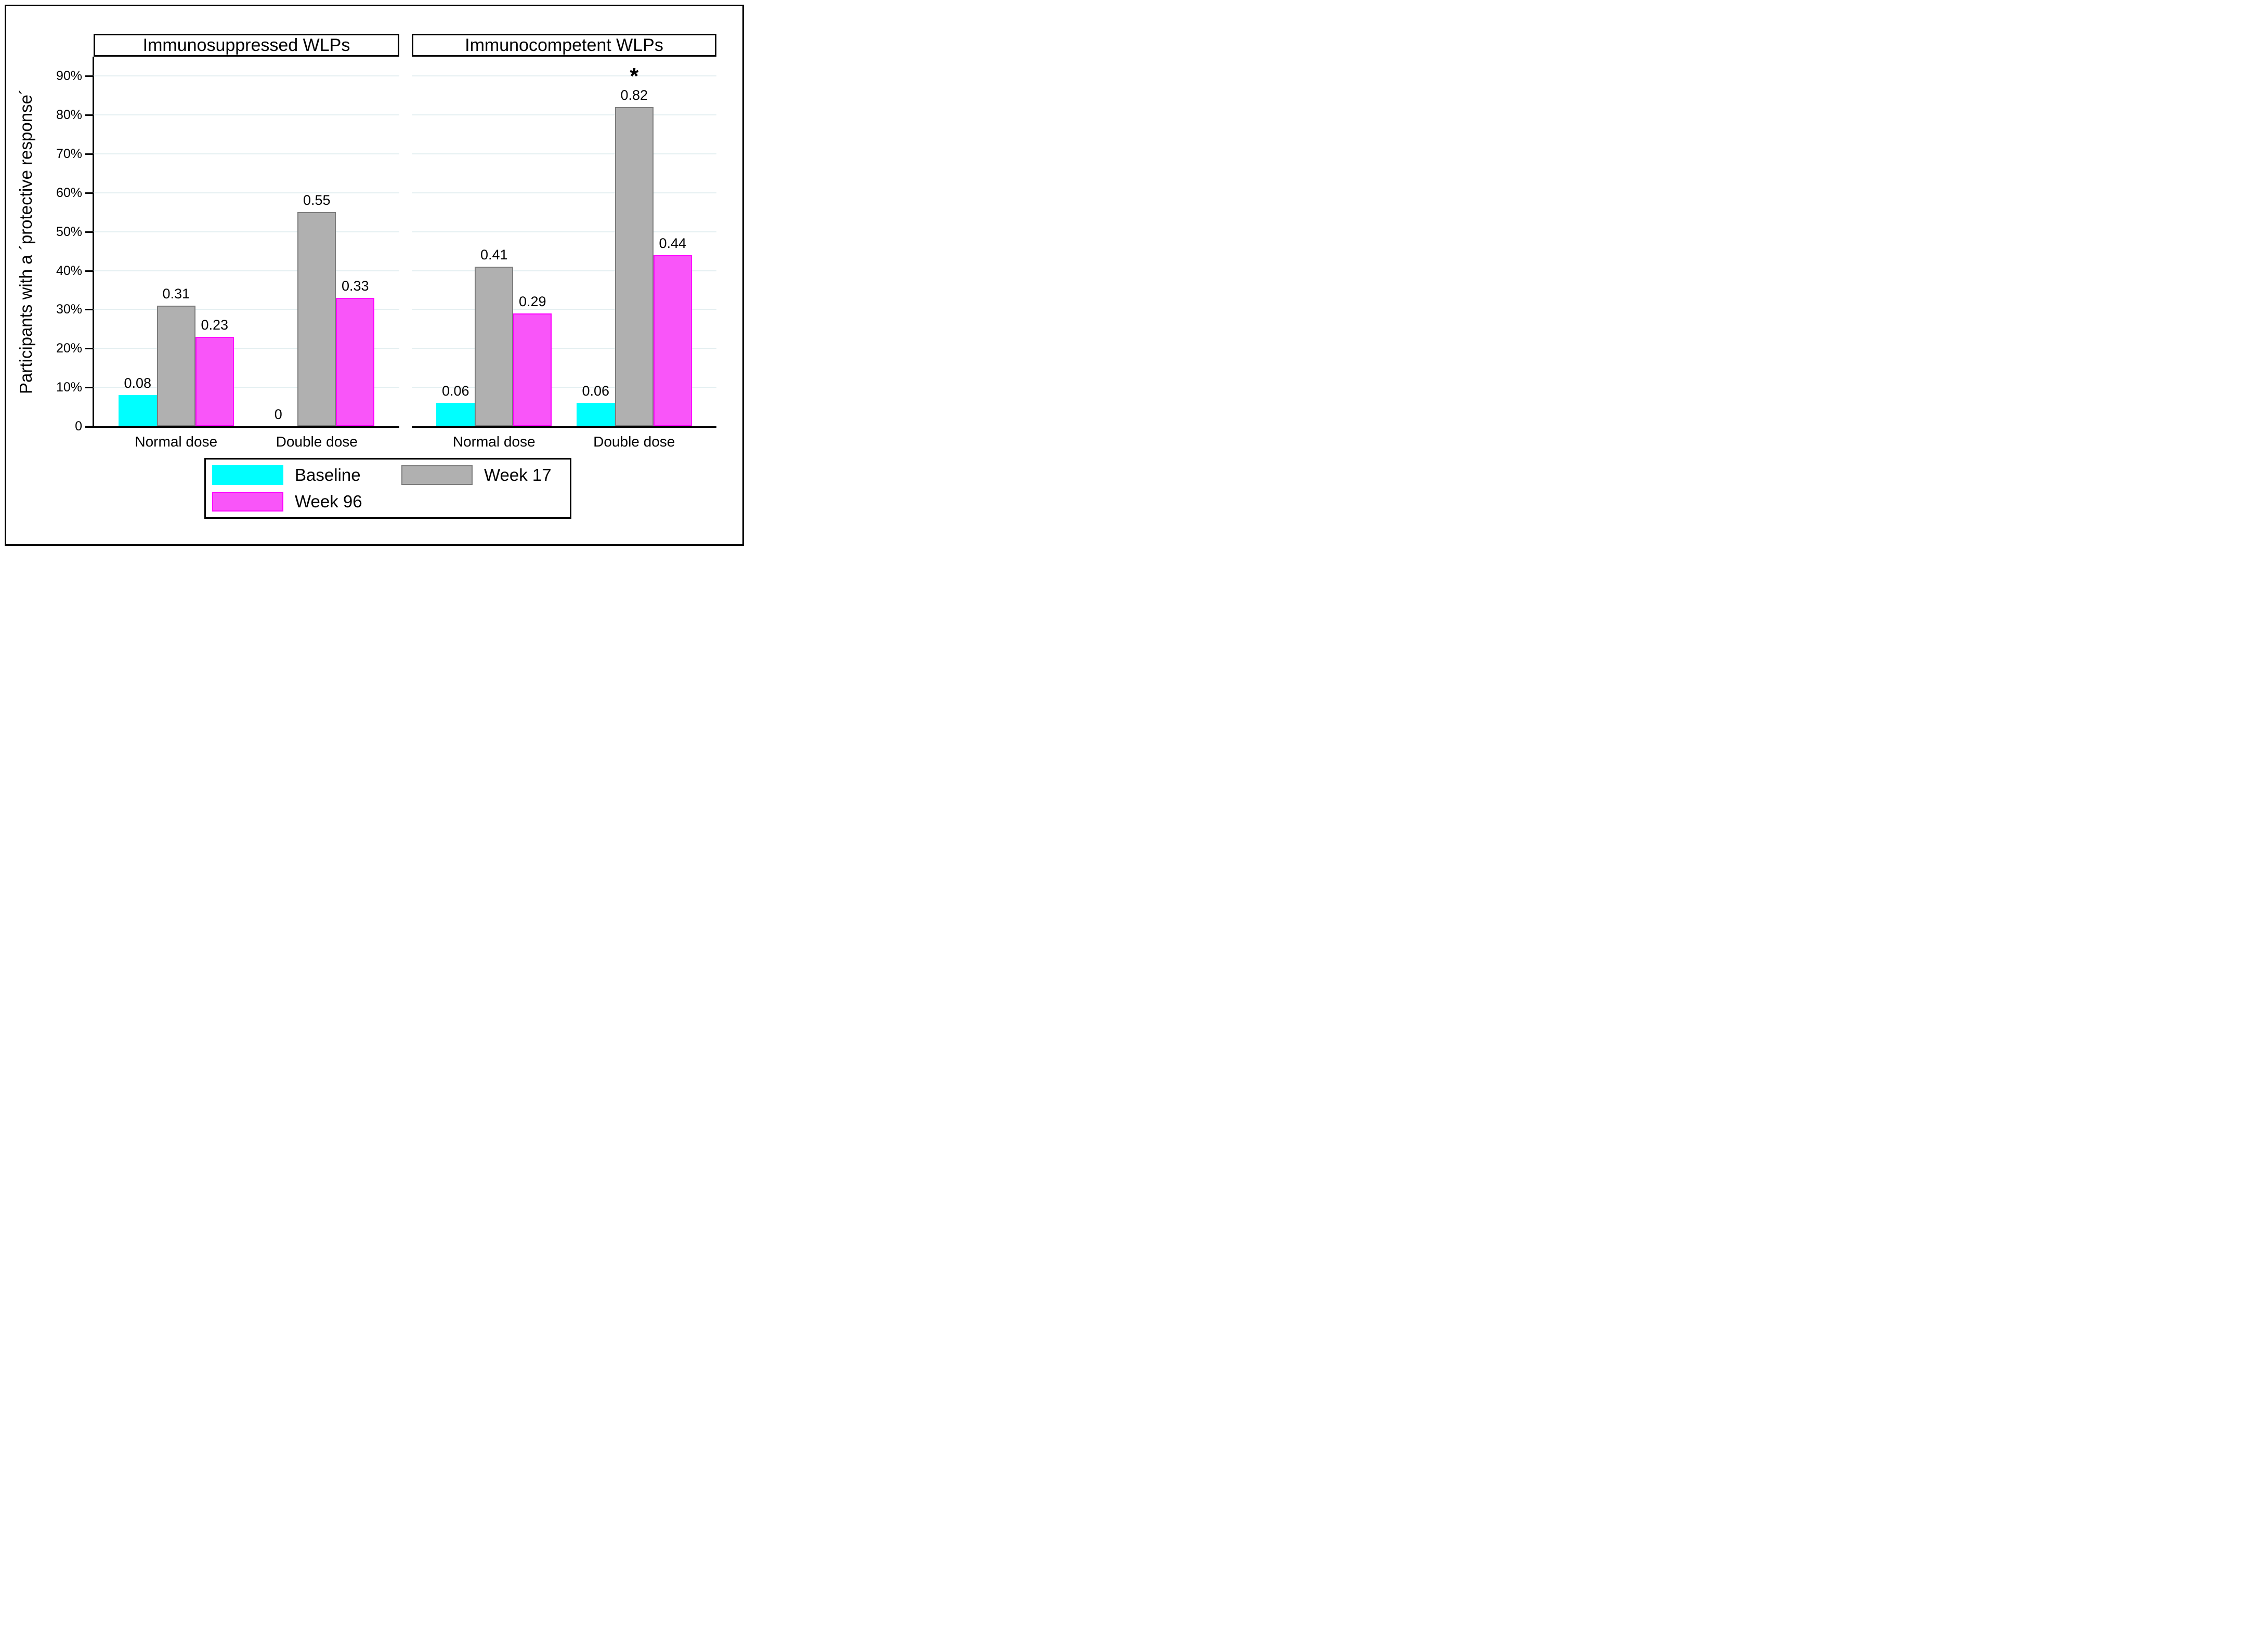  I want to click on significance-asterisk: *, so click(634, 76).